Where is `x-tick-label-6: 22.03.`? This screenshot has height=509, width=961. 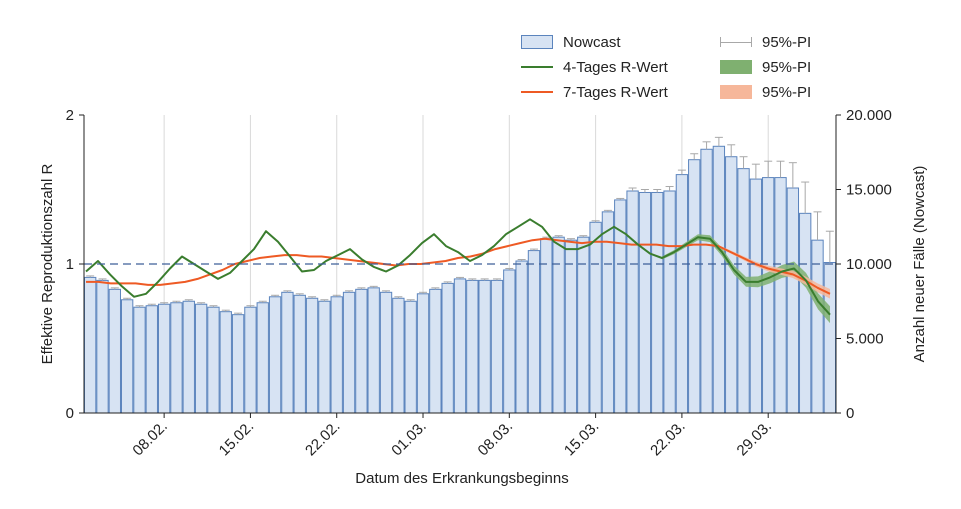
x-tick-label-6: 22.03. is located at coordinates (668, 439).